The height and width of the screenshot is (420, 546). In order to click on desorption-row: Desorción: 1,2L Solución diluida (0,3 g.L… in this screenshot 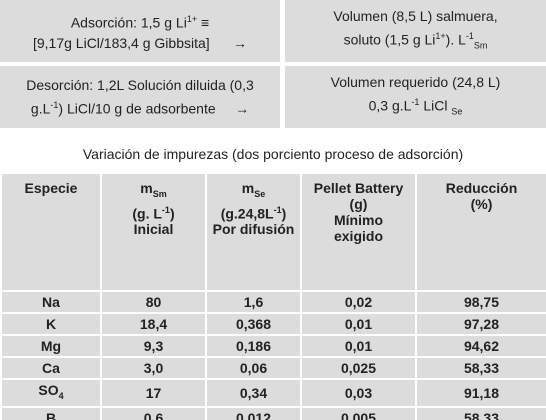, I will do `click(273, 97)`.